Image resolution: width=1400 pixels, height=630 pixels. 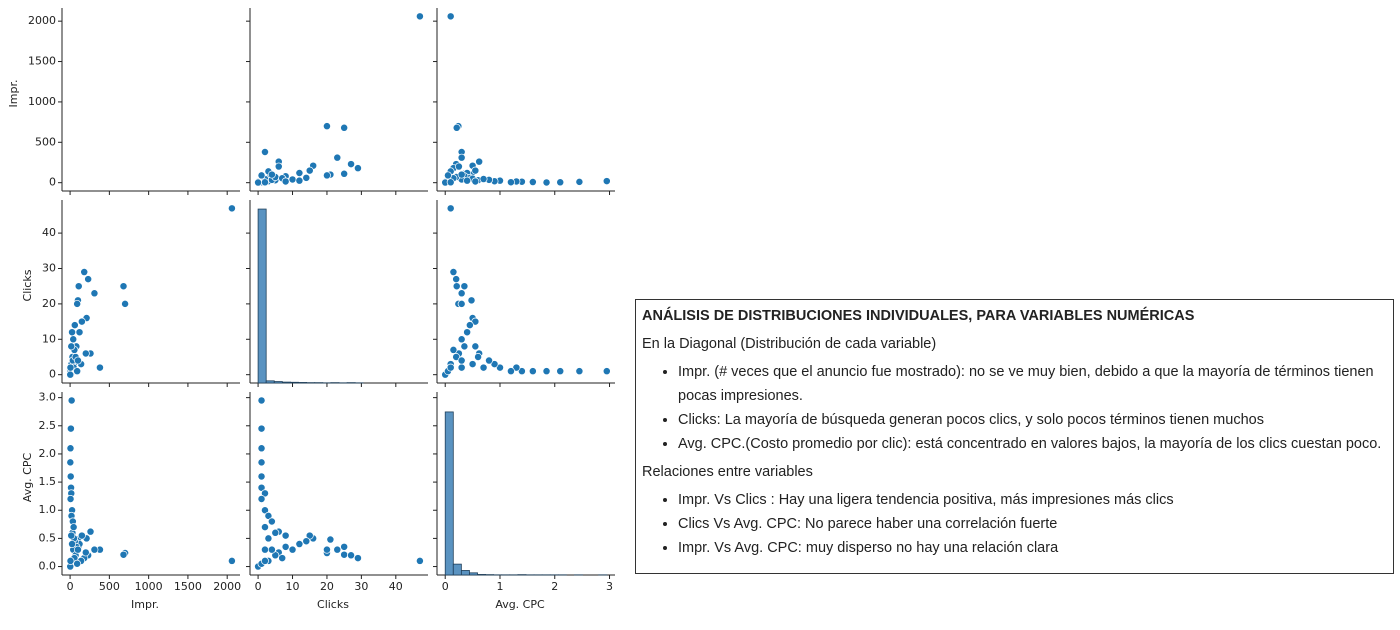 I want to click on y-tick-label: 2.0, so click(x=48, y=453).